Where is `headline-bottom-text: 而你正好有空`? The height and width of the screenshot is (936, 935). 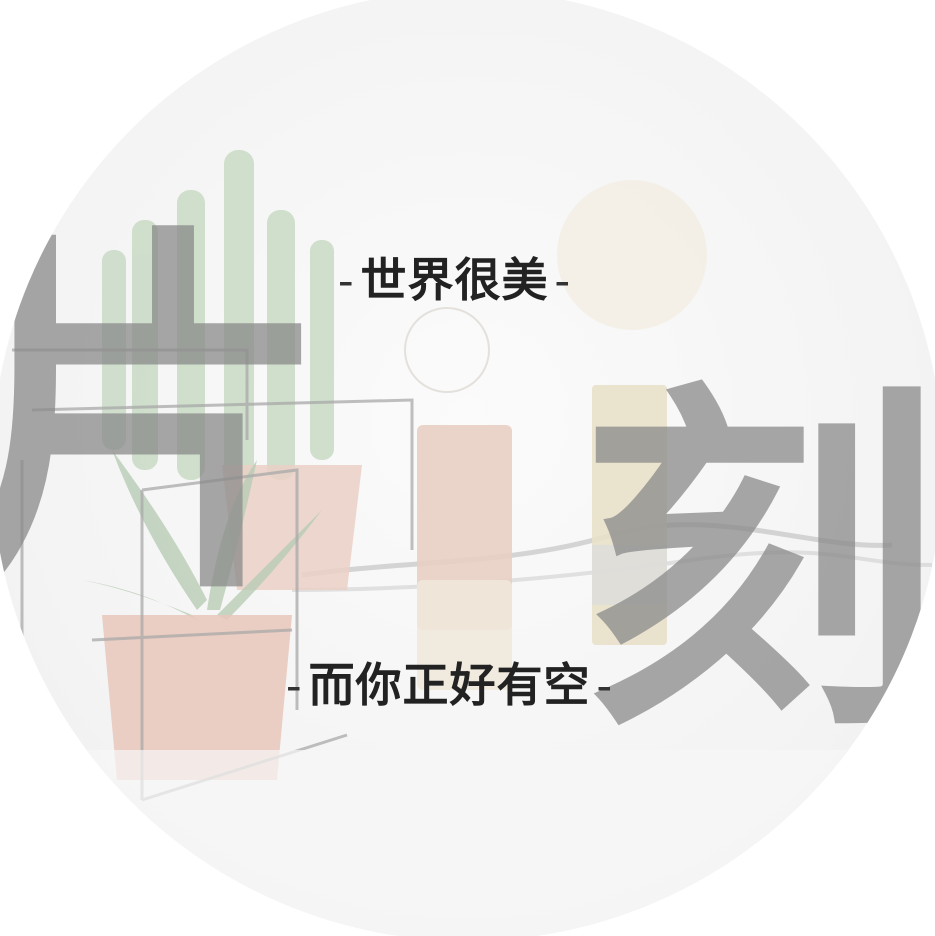 headline-bottom-text: 而你正好有空 is located at coordinates (449, 685).